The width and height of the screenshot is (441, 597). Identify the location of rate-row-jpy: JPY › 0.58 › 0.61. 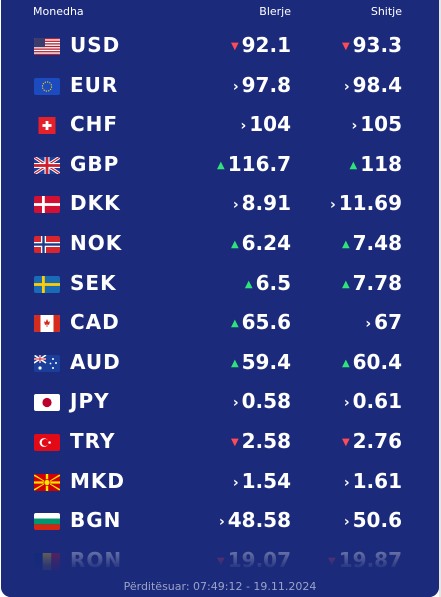
(220, 403).